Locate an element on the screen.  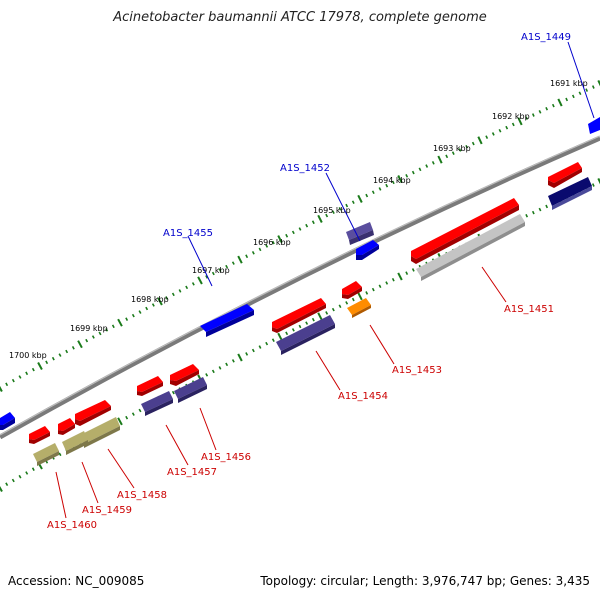
label-a1s-1452: A1S_1452 is located at coordinates (305, 168).